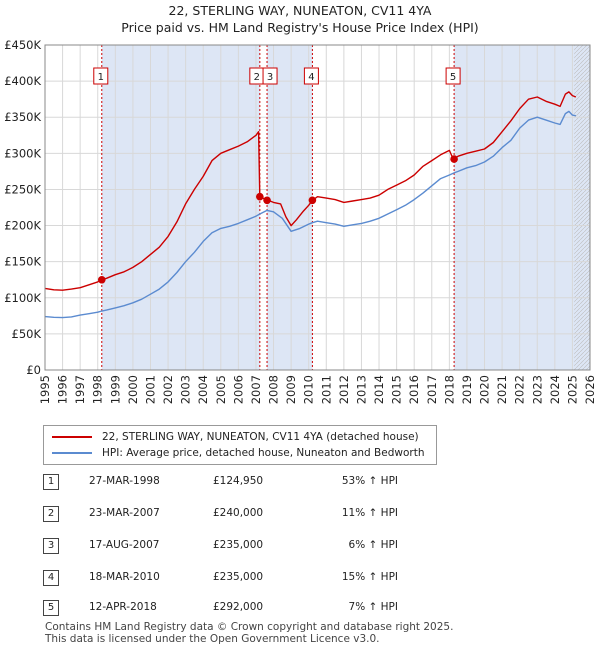  Describe the element at coordinates (537, 389) in the screenshot. I see `x-tick-label: 2023` at that location.